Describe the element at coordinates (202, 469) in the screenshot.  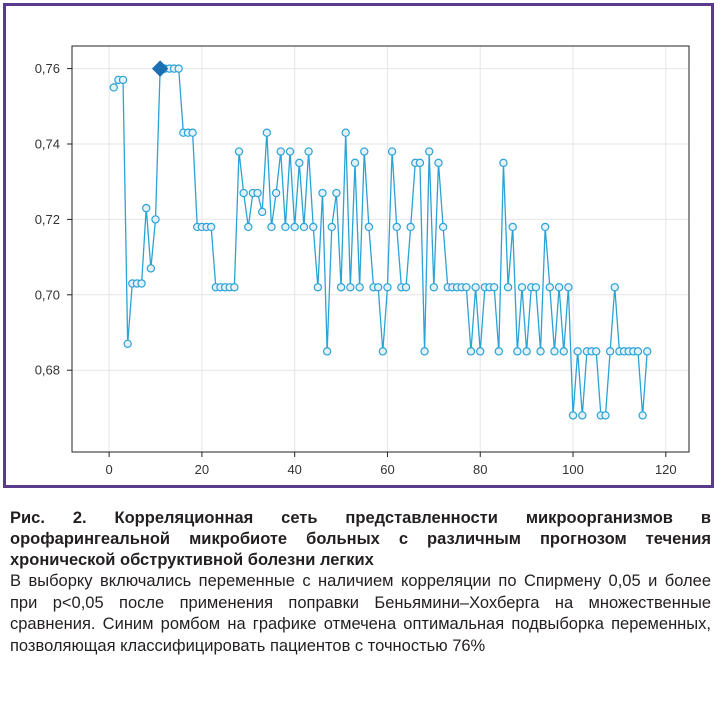
I see `x-tick-label: 20` at that location.